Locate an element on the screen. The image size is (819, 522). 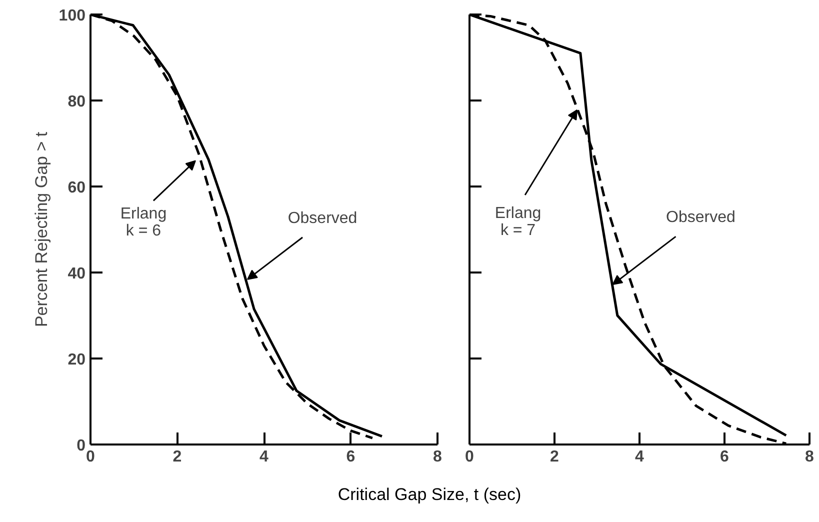
y-tick-label: 20 is located at coordinates (77, 360).